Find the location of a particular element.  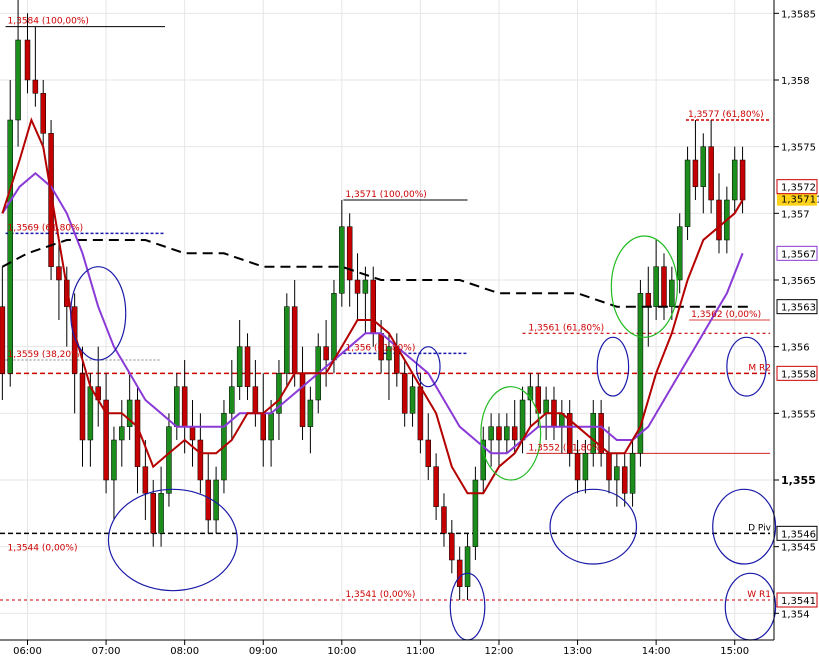

ma-black-dashed-line is located at coordinates (376, 273).